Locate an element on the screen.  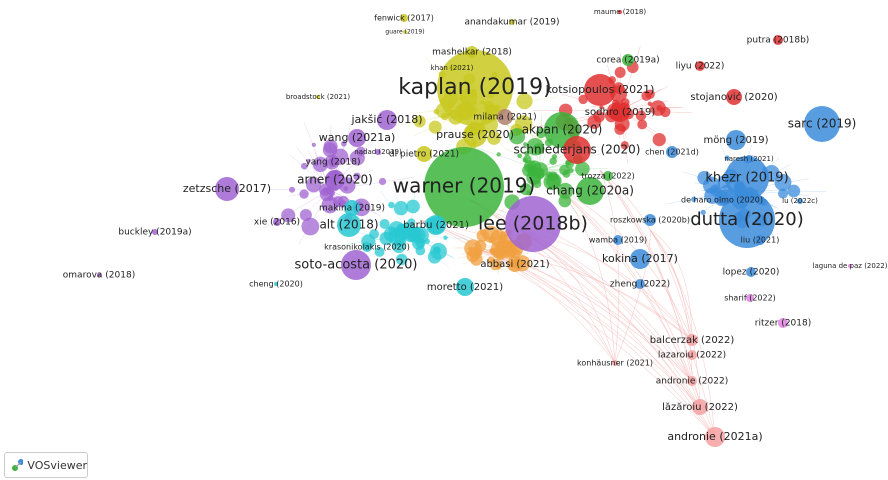
node-label: abbasi (2021) is located at coordinates (514, 264).